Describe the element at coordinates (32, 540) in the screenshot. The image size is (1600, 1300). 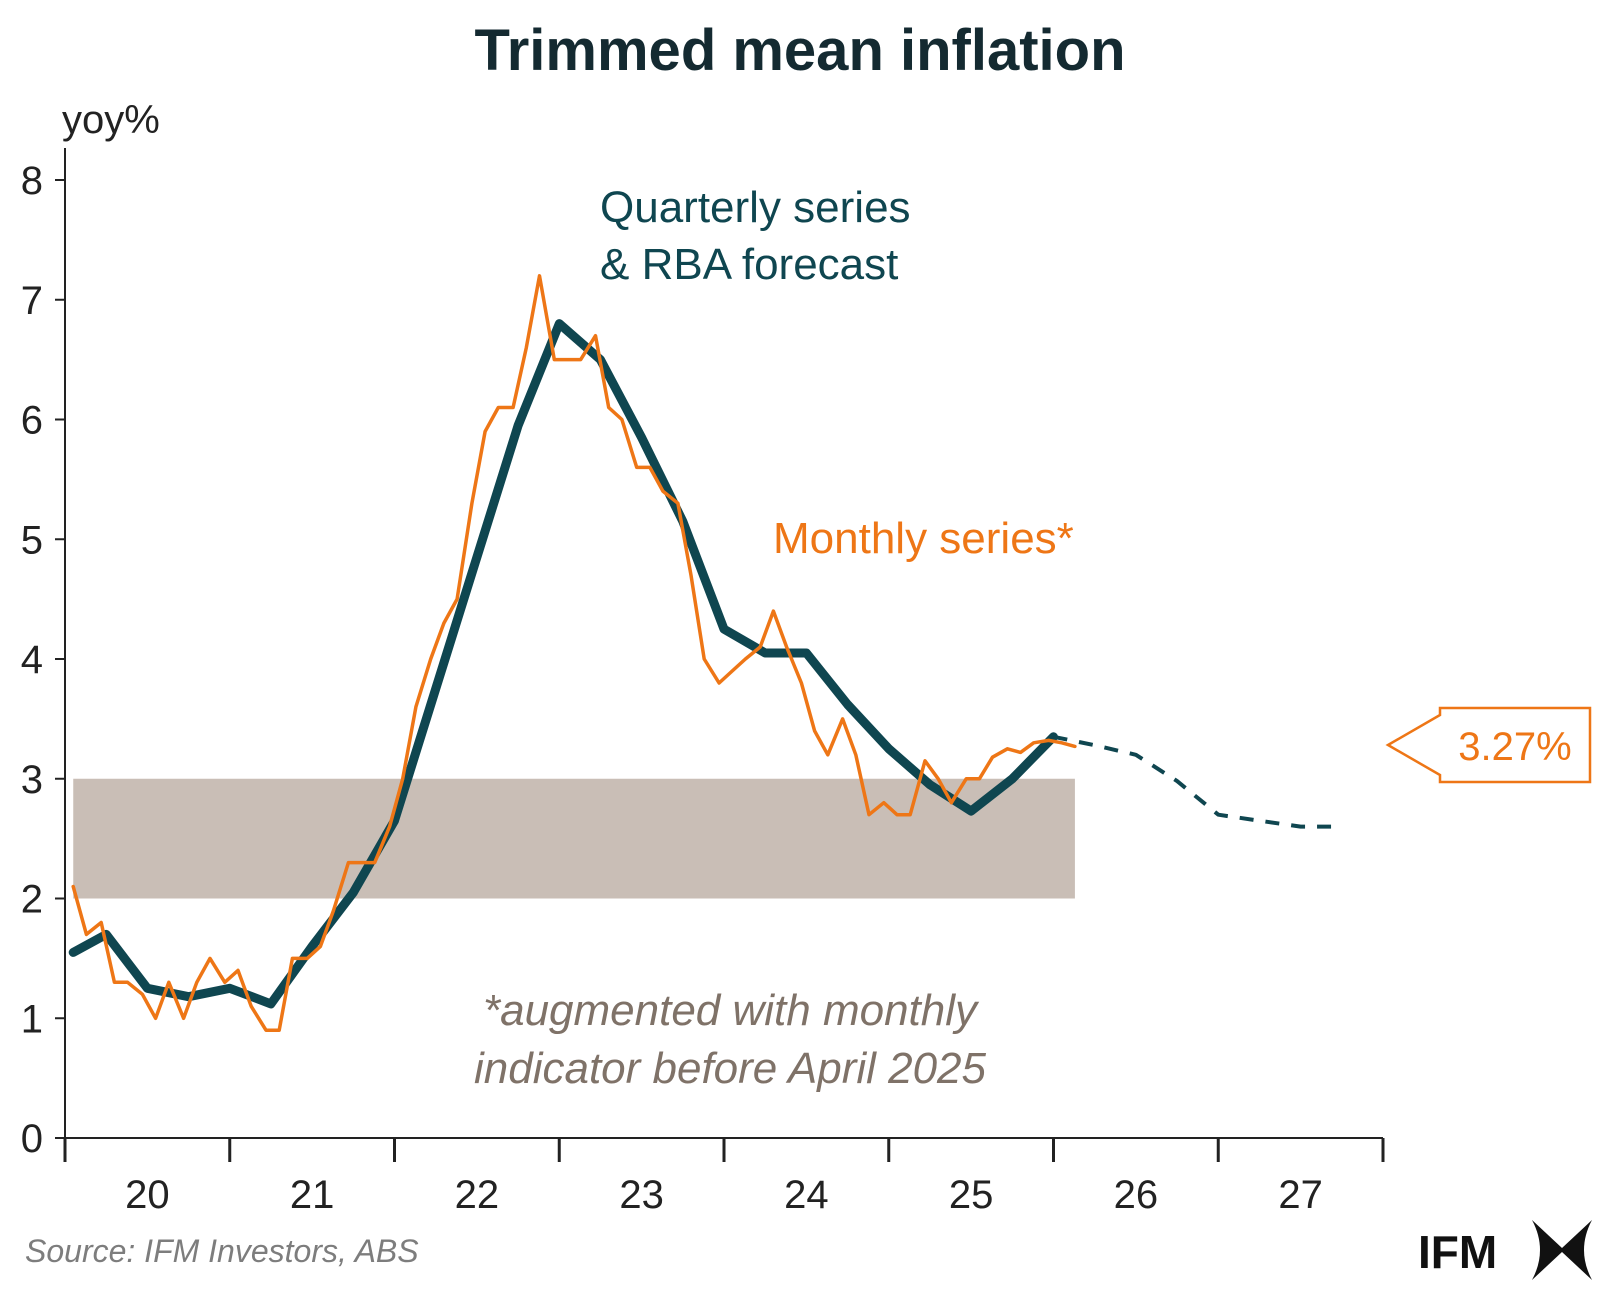
I see `y-tick-label: 5` at that location.